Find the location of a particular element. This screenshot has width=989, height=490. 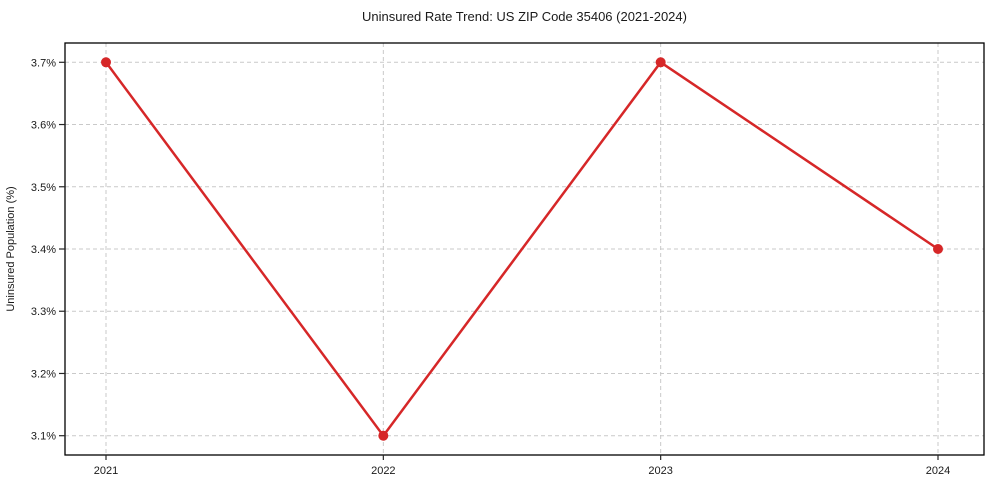

y-tick-label: 3.5% is located at coordinates (43, 188).